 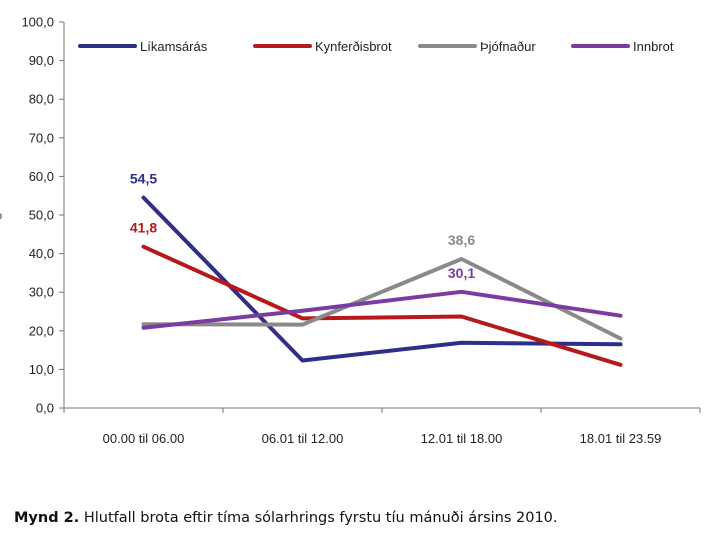 I want to click on y-tick-label: 80,0, so click(x=41, y=99).